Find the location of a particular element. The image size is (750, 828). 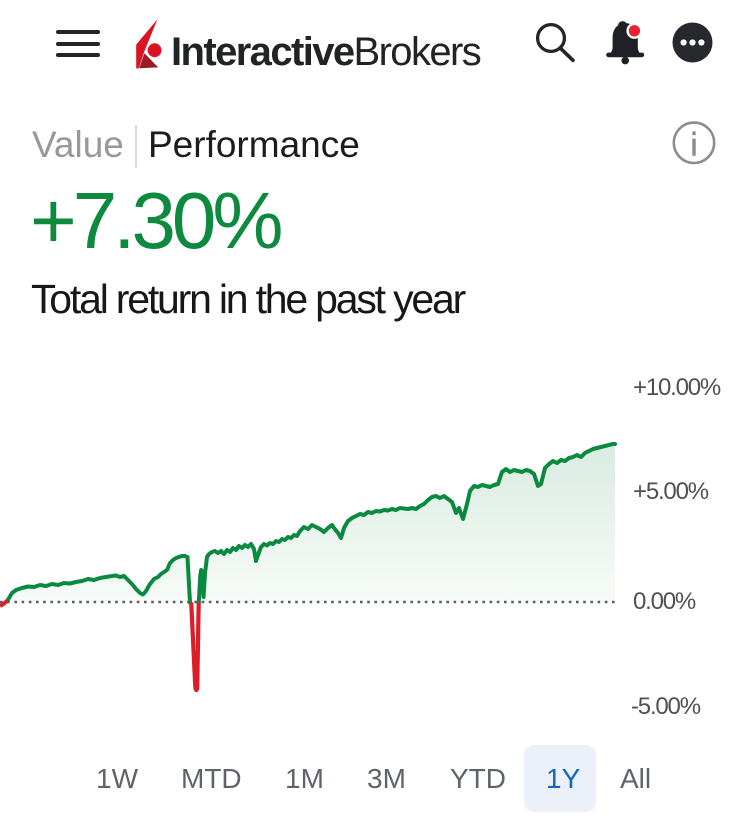

svg-text: +5.00% is located at coordinates (671, 491).